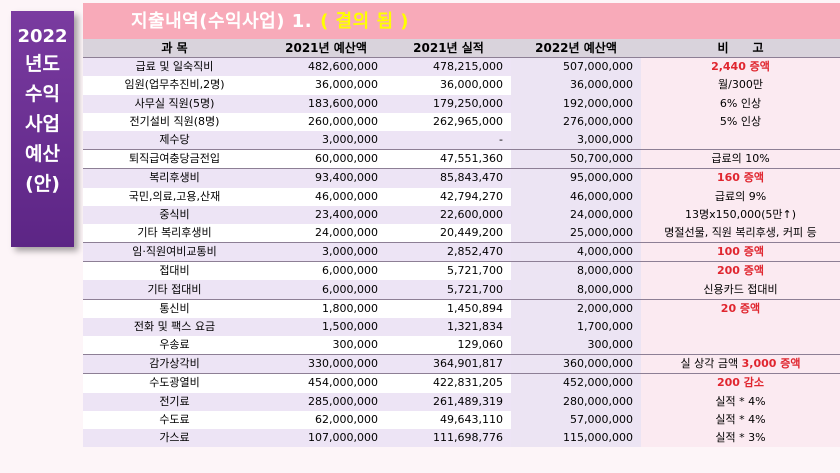 Image resolution: width=840 pixels, height=473 pixels. I want to click on cell-budget-2022: 115,000,000, so click(576, 438).